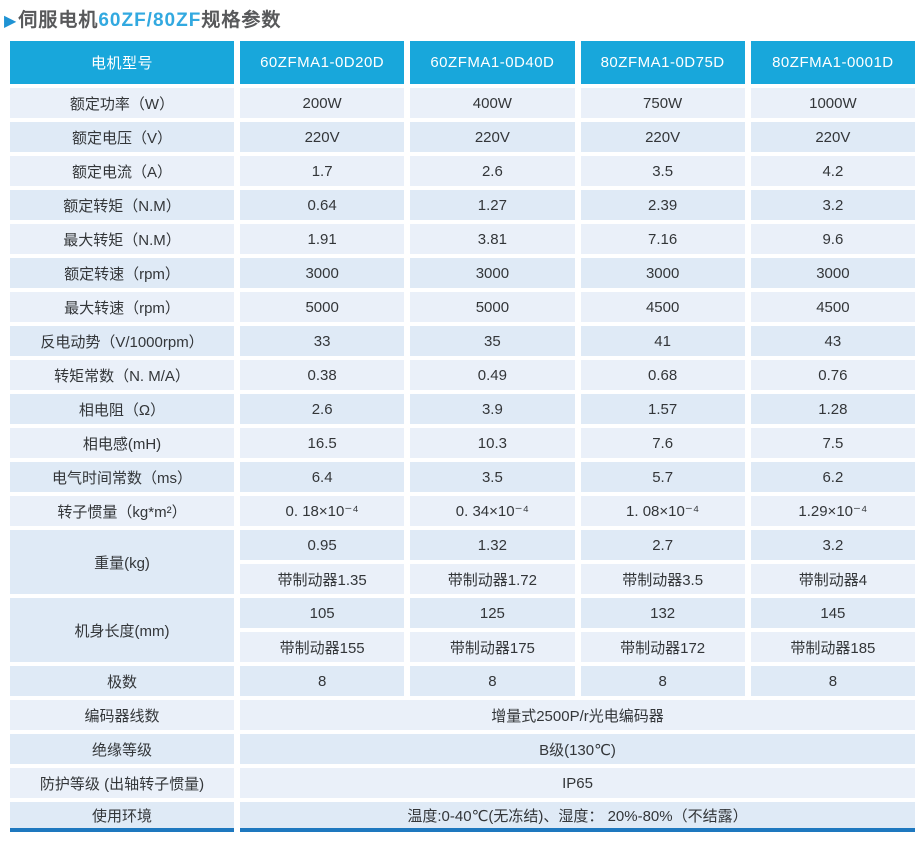 The height and width of the screenshot is (842, 923). I want to click on spec-value-cell: 7.6, so click(662, 443).